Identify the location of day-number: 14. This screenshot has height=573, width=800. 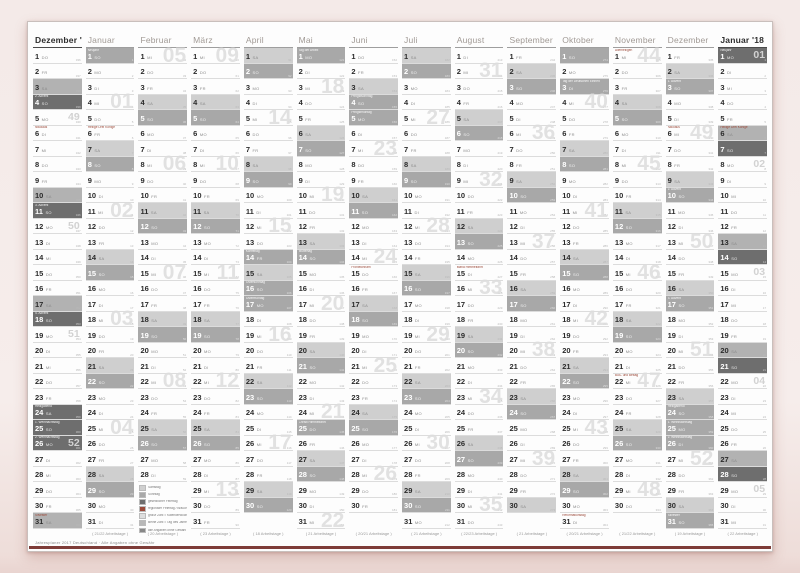
(355, 257).